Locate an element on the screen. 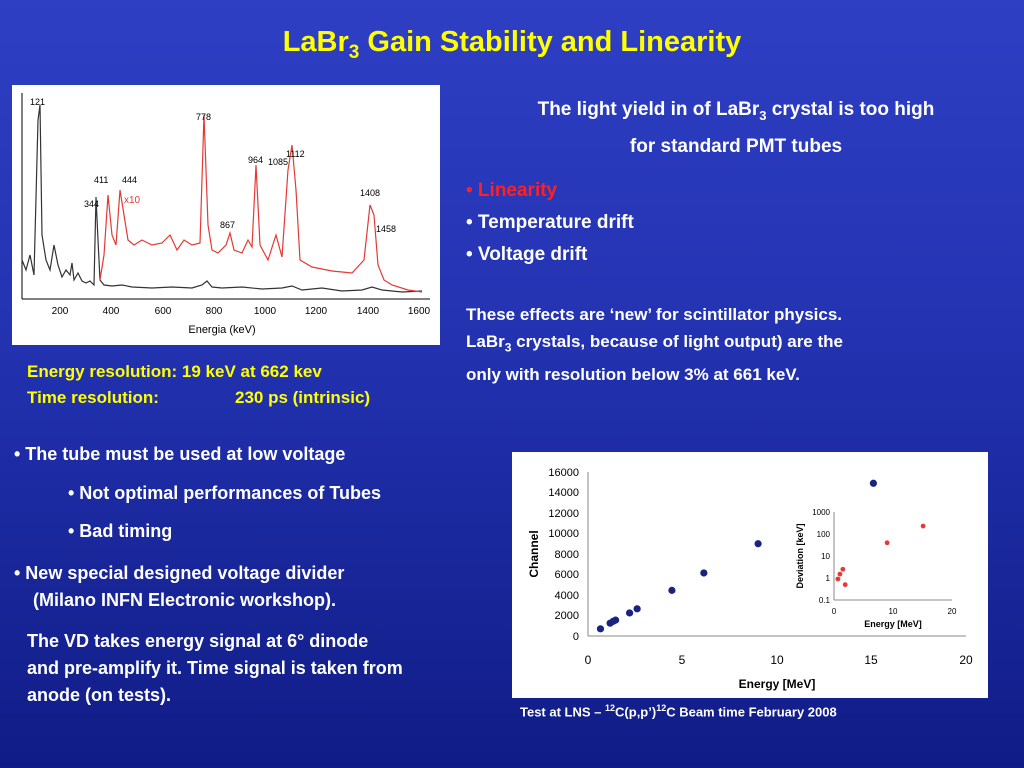 This screenshot has height=768, width=1024. main-y-tick: 10000 is located at coordinates (563, 534).